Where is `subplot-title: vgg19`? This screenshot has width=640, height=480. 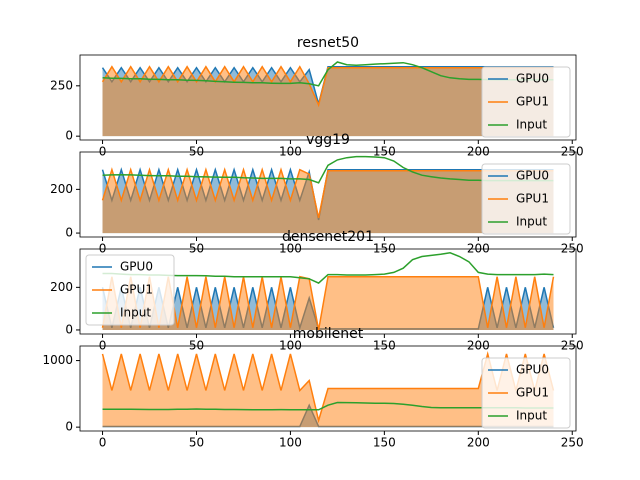
subplot-title: vgg19 is located at coordinates (328, 140).